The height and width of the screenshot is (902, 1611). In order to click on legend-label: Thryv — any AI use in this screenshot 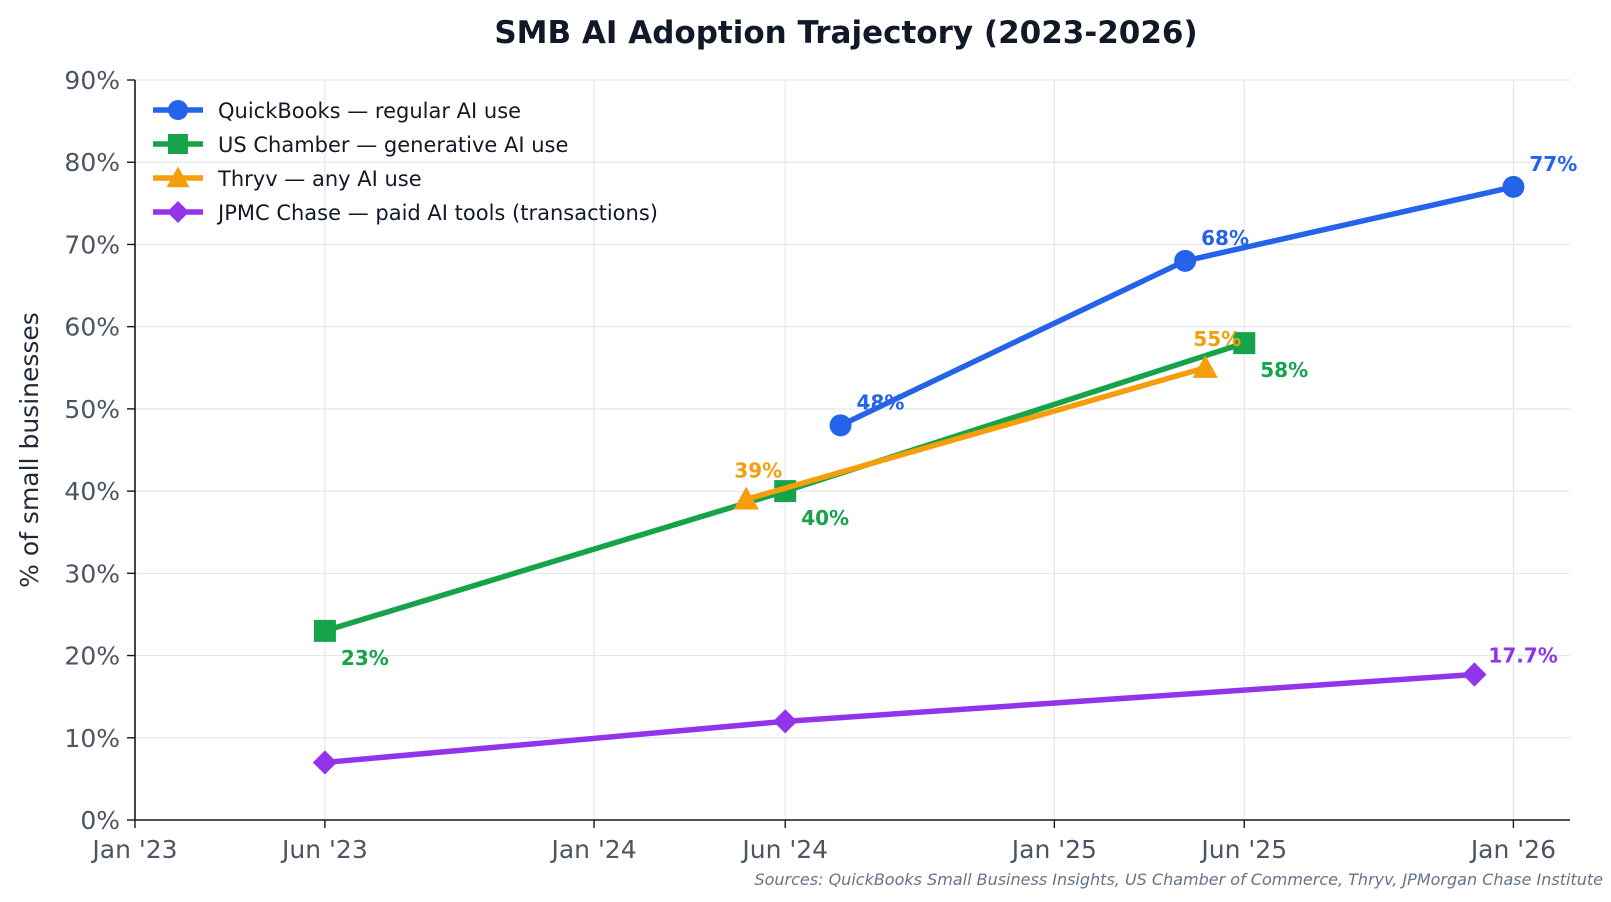, I will do `click(319, 179)`.